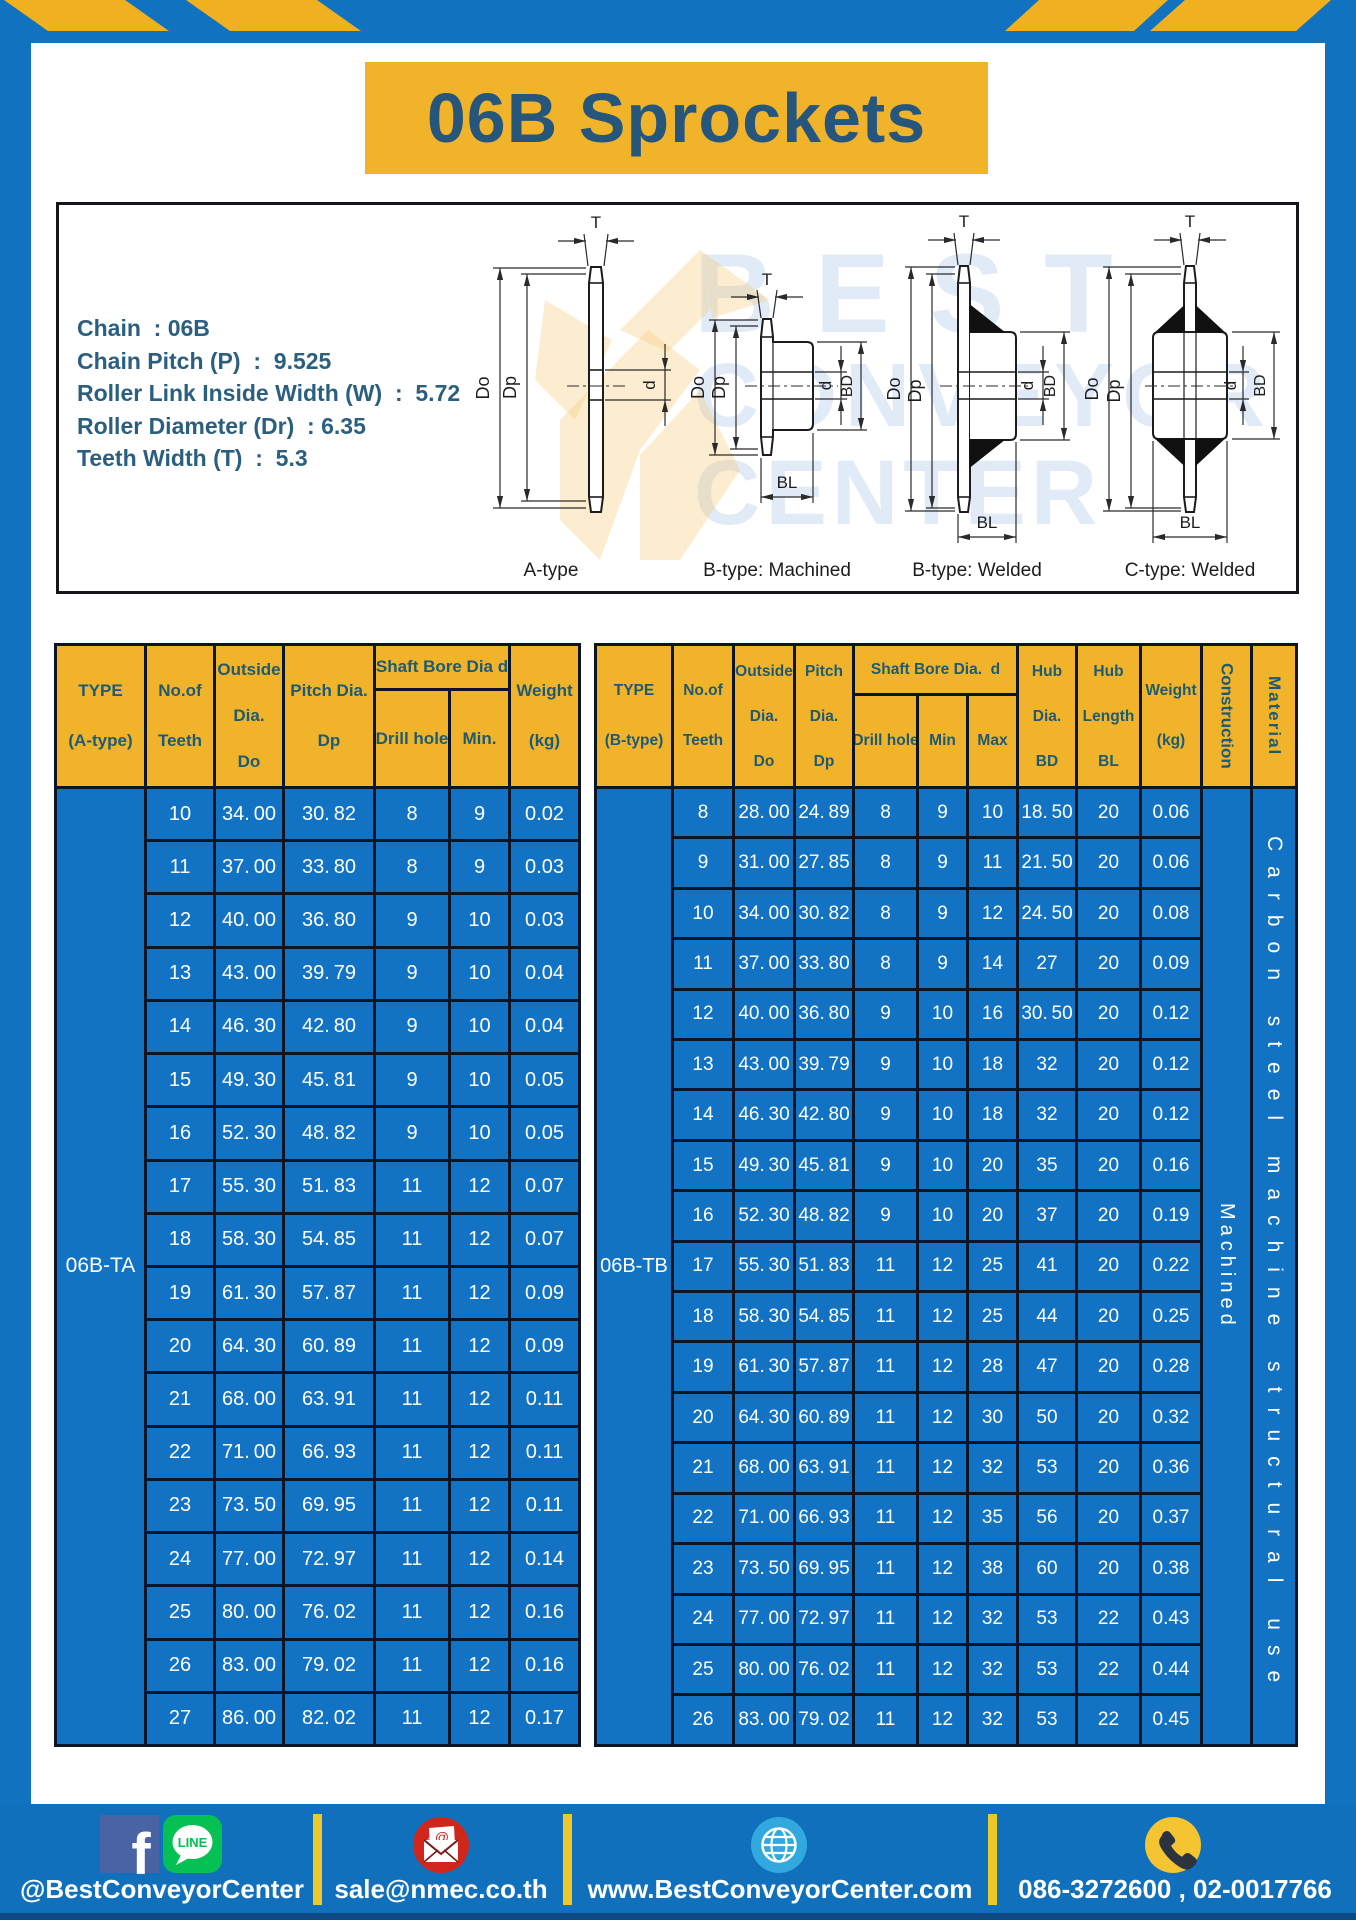 The width and height of the screenshot is (1356, 1920). Describe the element at coordinates (551, 570) in the screenshot. I see `svg-text: A-type` at that location.